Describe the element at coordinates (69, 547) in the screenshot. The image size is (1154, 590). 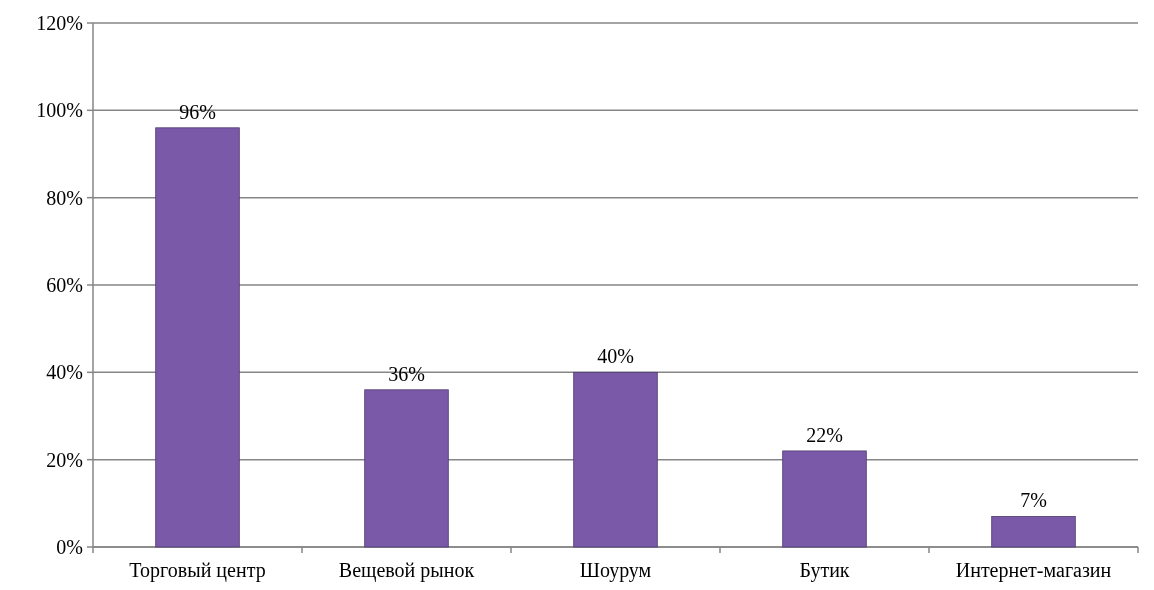
I see `y-tick-label: 0%` at that location.